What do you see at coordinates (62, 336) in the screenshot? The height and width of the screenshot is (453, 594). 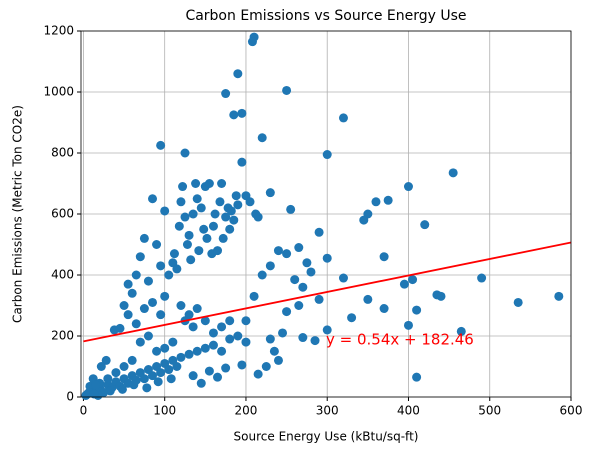 I see `y-tick-label: 200` at bounding box center [62, 336].